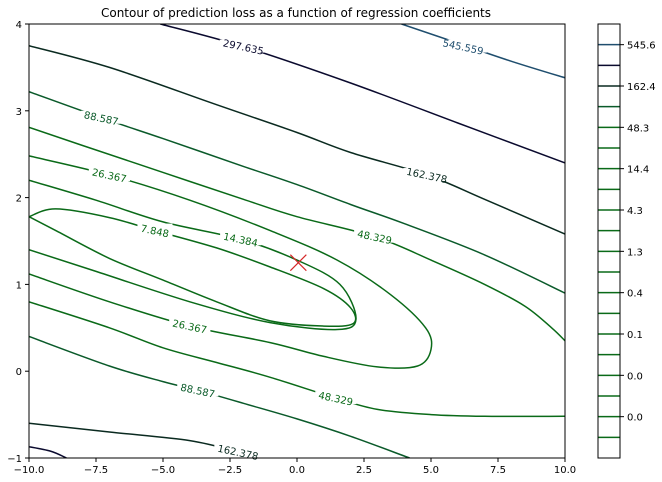 This screenshot has width=662, height=482. I want to click on x-tick-label: −10.0, so click(29, 470).